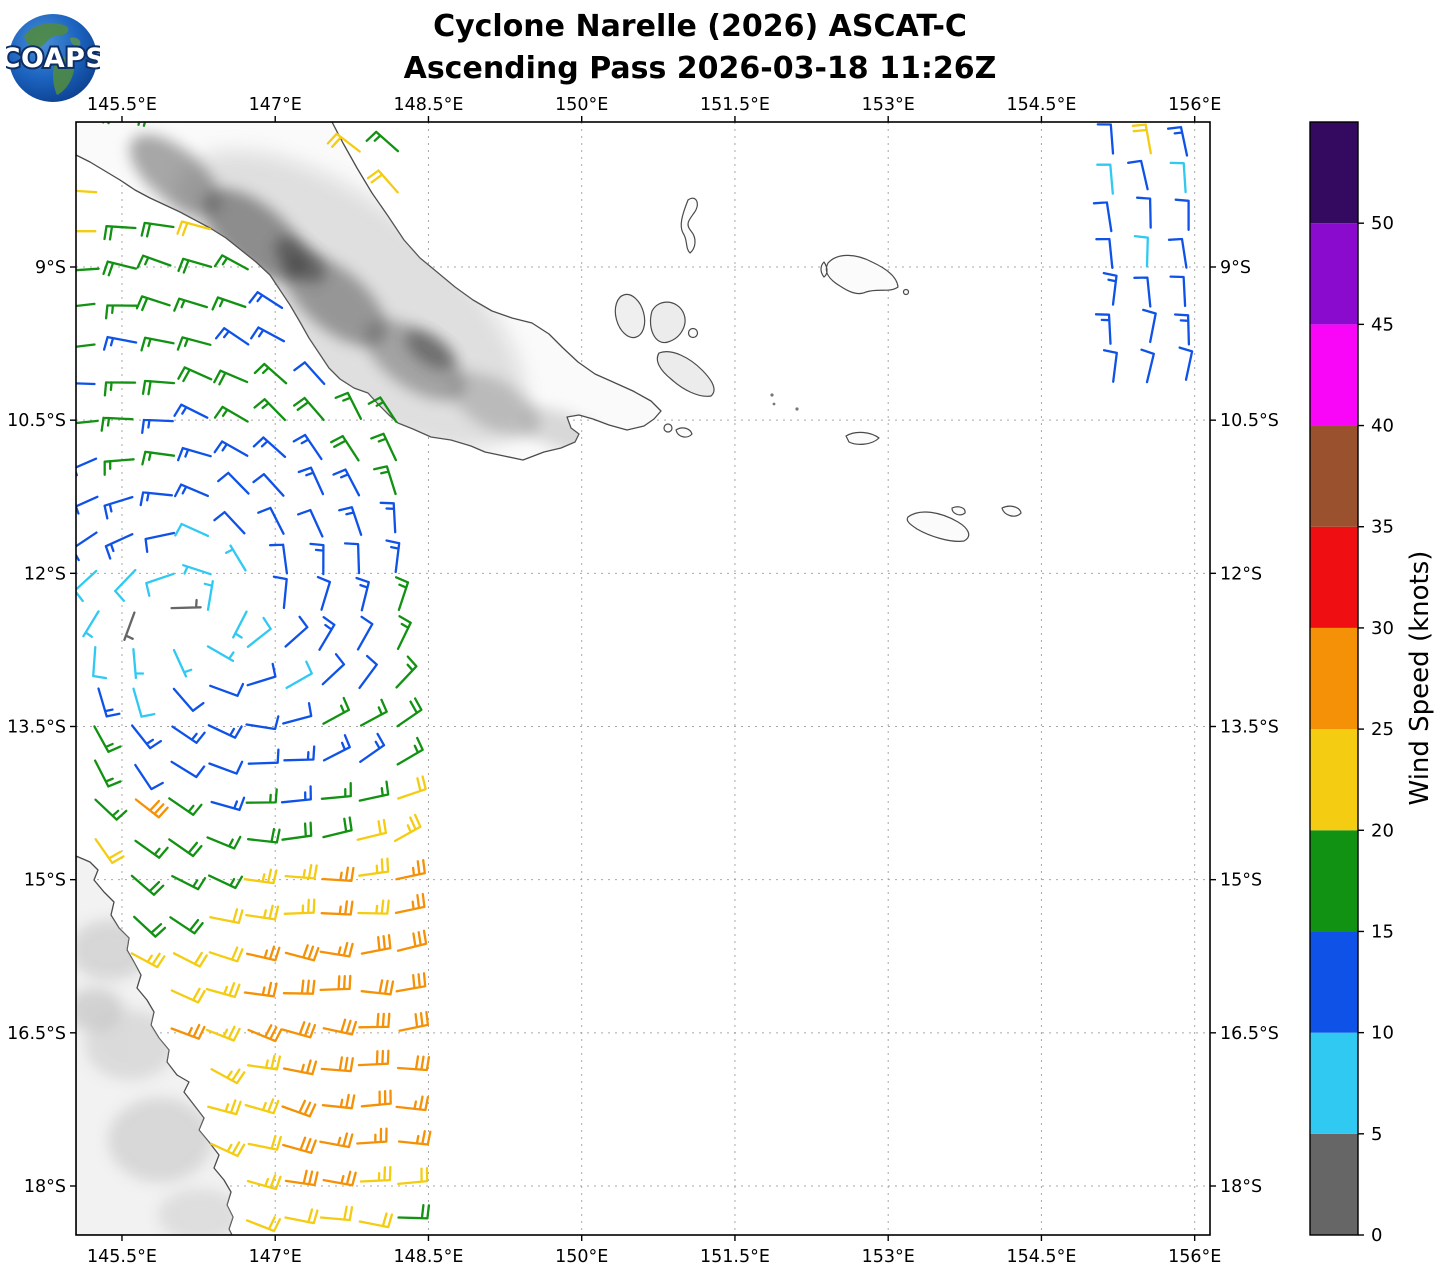 The height and width of the screenshot is (1264, 1449). I want to click on axis-tick-label: 10.5°S, so click(36, 421).